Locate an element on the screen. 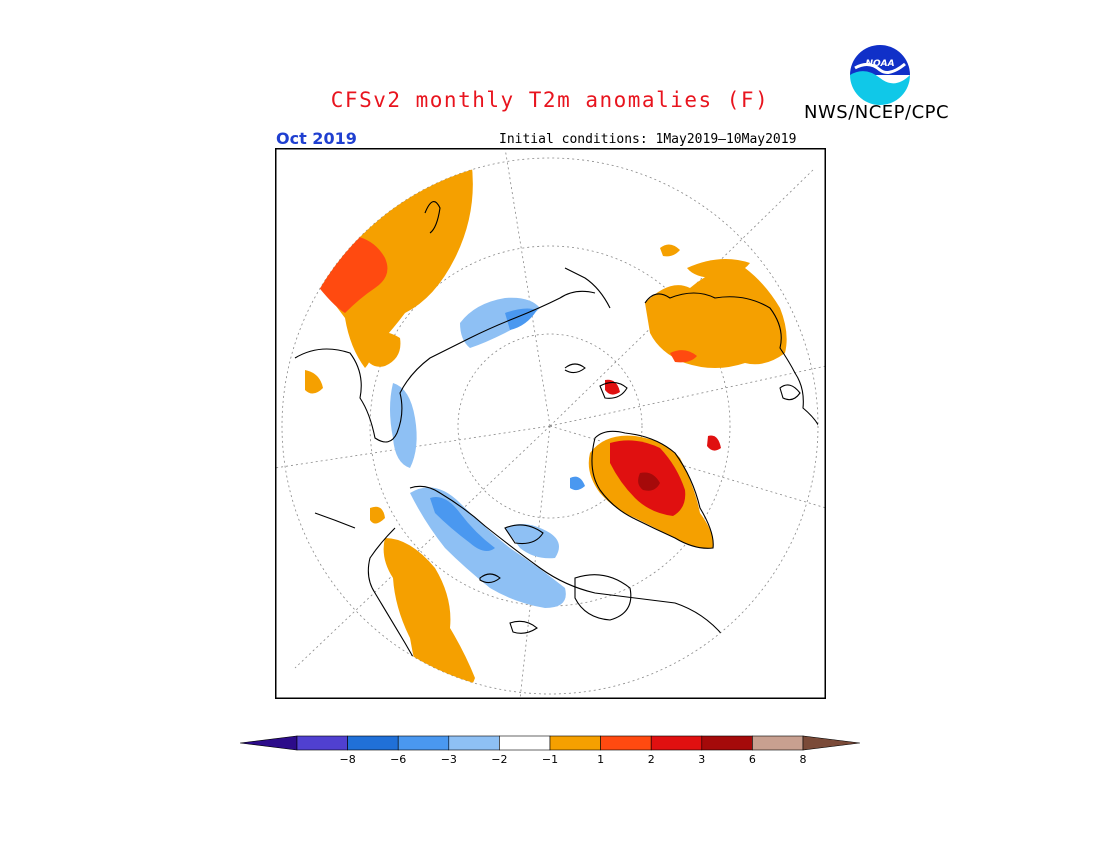 This screenshot has width=1100, height=850. anomaly-warm-northwest is located at coordinates (394, 263).